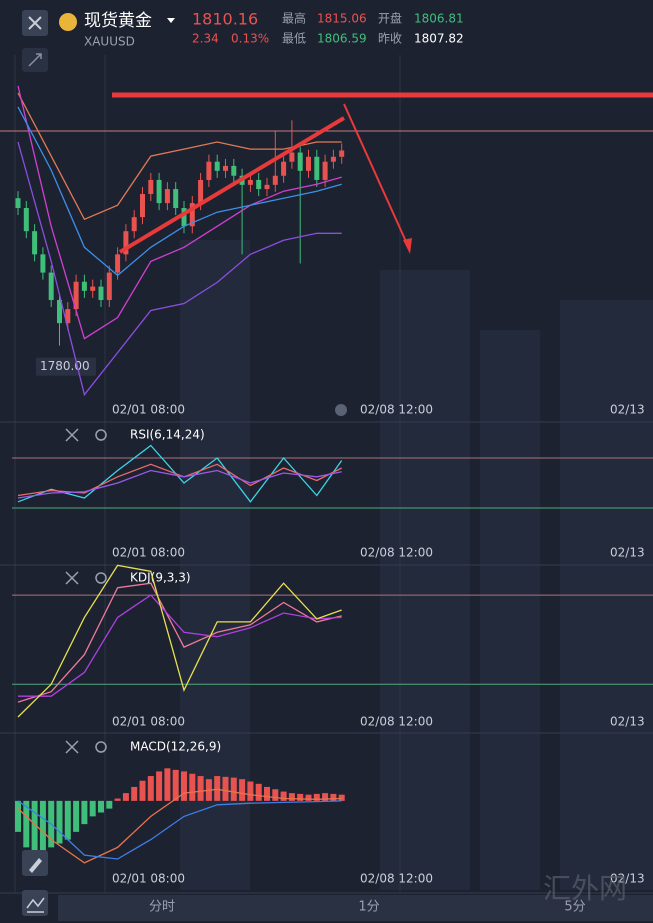  What do you see at coordinates (585, 888) in the screenshot?
I see `watermark: 汇外网` at bounding box center [585, 888].